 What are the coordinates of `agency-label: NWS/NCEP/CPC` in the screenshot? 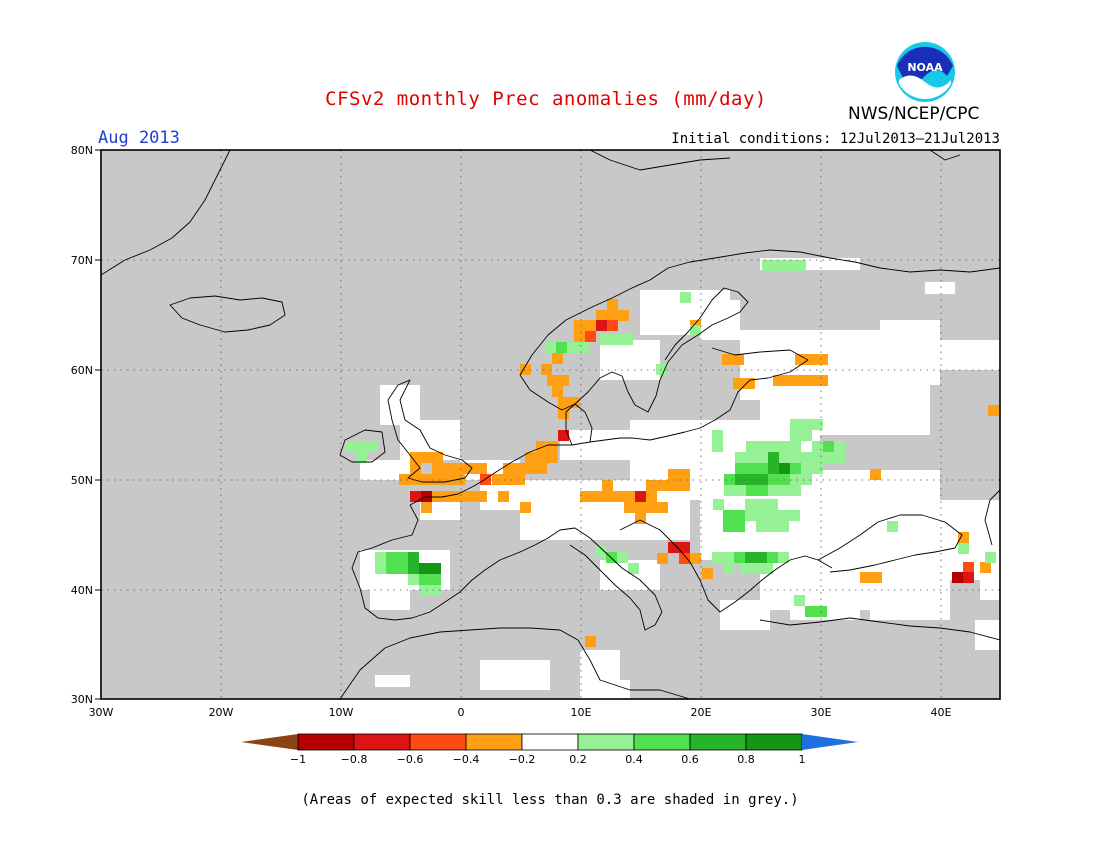 It's located at (914, 114).